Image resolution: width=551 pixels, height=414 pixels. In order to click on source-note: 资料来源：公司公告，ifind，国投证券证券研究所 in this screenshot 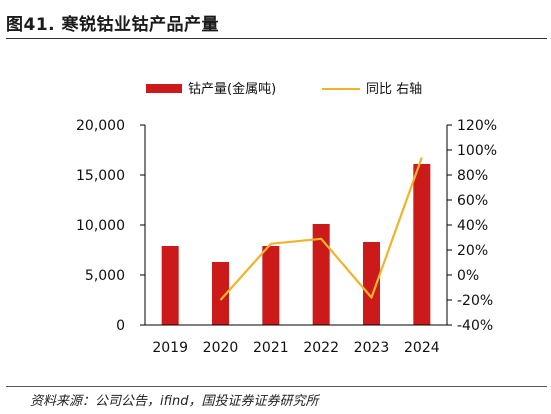, I will do `click(174, 401)`.